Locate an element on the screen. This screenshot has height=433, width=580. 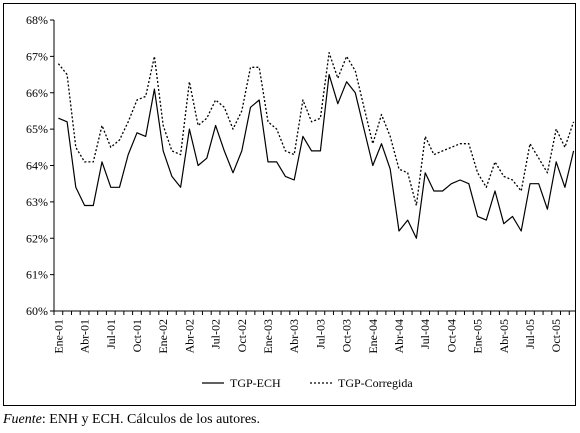
x-tick-label: Ene-04 is located at coordinates (373, 336).